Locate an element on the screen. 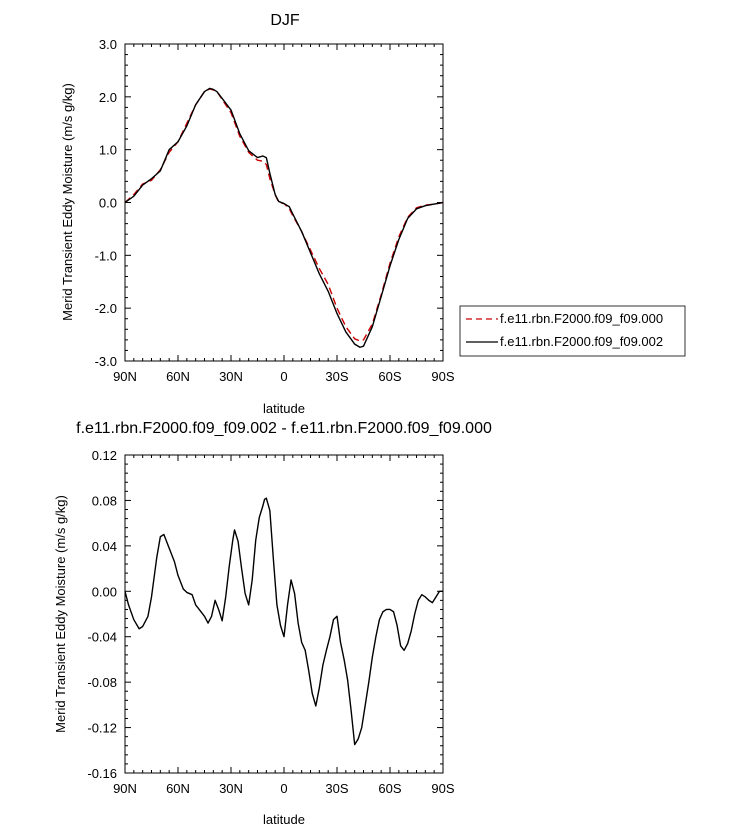  y-tick-label: 0.12 is located at coordinates (104, 455).